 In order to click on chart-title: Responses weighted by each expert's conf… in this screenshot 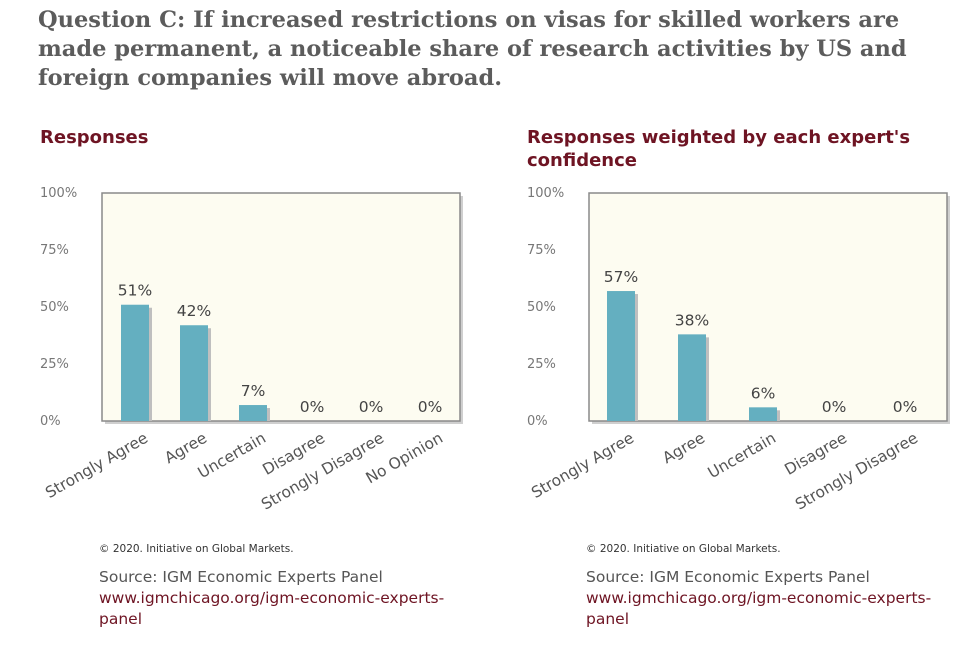, I will do `click(719, 149)`.